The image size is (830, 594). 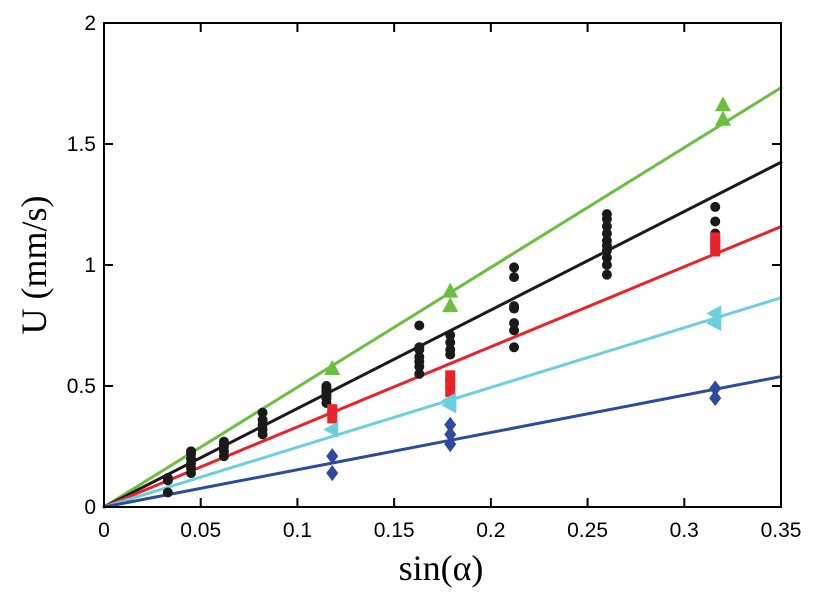 What do you see at coordinates (781, 530) in the screenshot?
I see `x-tick-label: 0.35` at bounding box center [781, 530].